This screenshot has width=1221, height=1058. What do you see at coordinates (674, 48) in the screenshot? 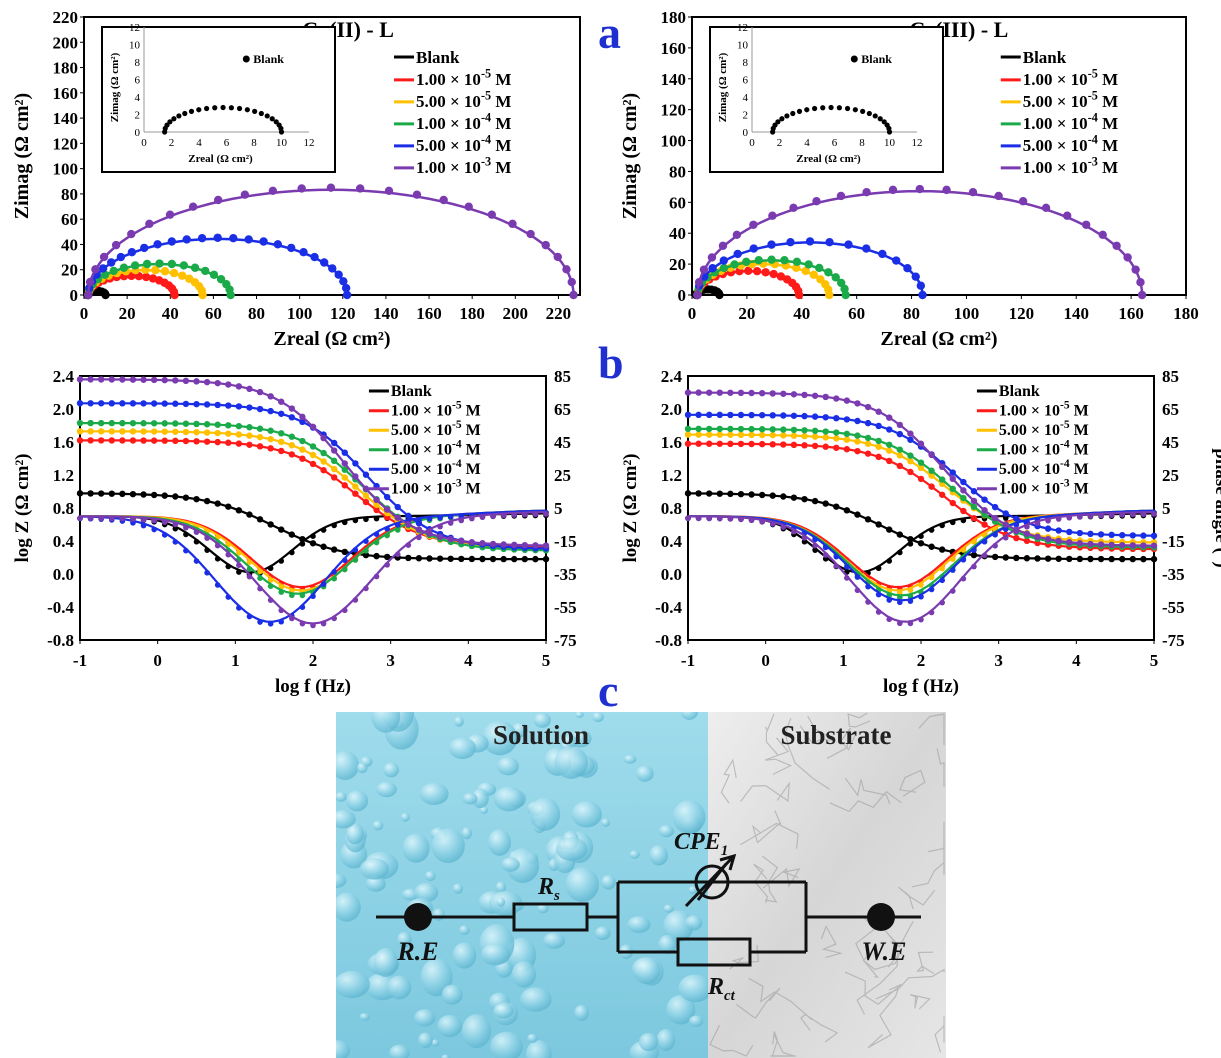
I see `y-tick-label: 160` at bounding box center [674, 48].